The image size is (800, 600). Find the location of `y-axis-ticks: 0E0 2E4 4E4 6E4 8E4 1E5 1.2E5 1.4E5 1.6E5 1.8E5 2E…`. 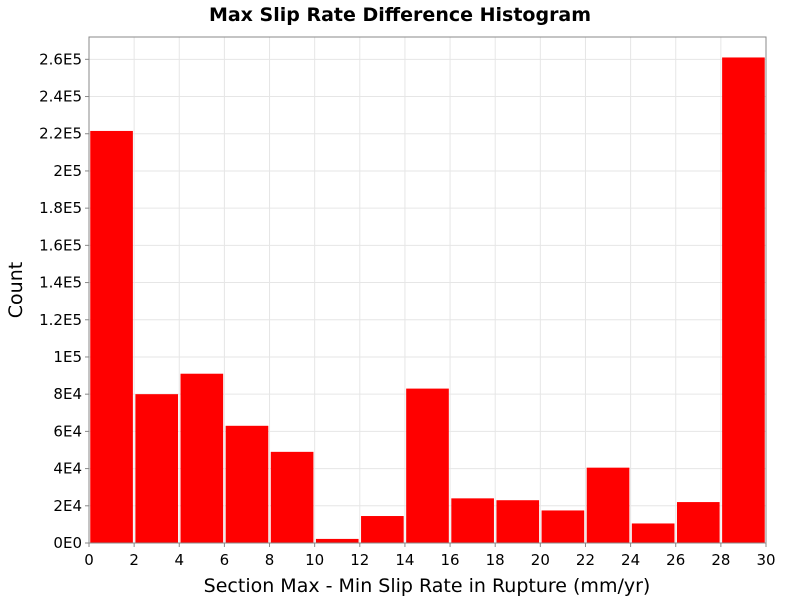

y-axis-ticks: 0E0 2E4 4E4 6E4 8E4 1E5 1.2E5 1.4E5 1.6E5 1.8E5 2E… is located at coordinates (64, 301).